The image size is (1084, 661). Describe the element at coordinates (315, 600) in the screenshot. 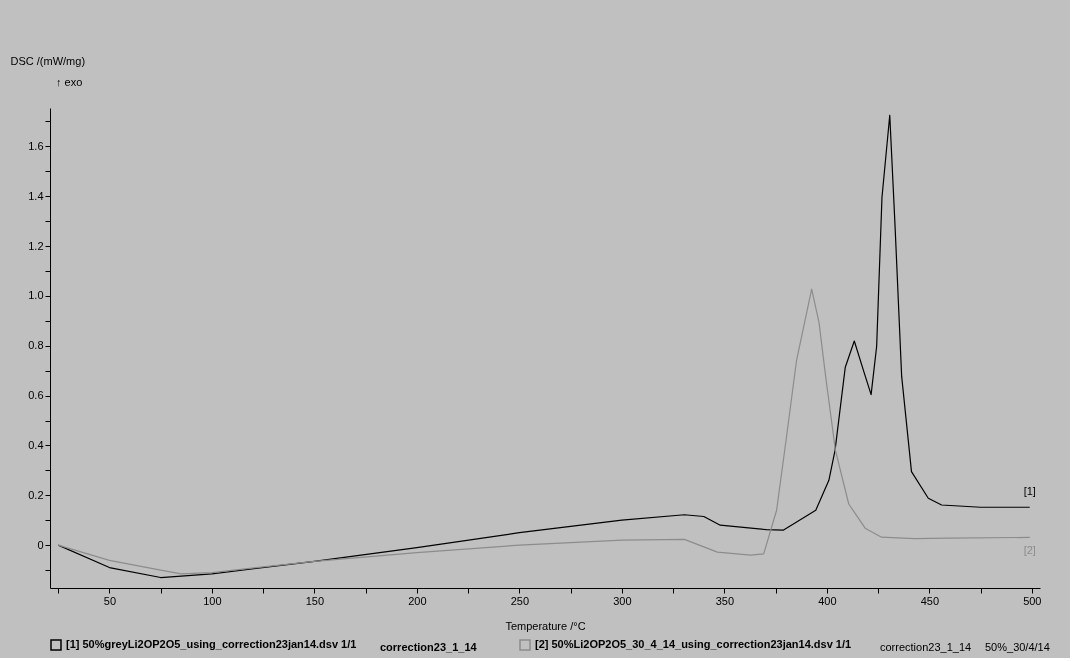

I see `x-tick-label: 150` at that location.